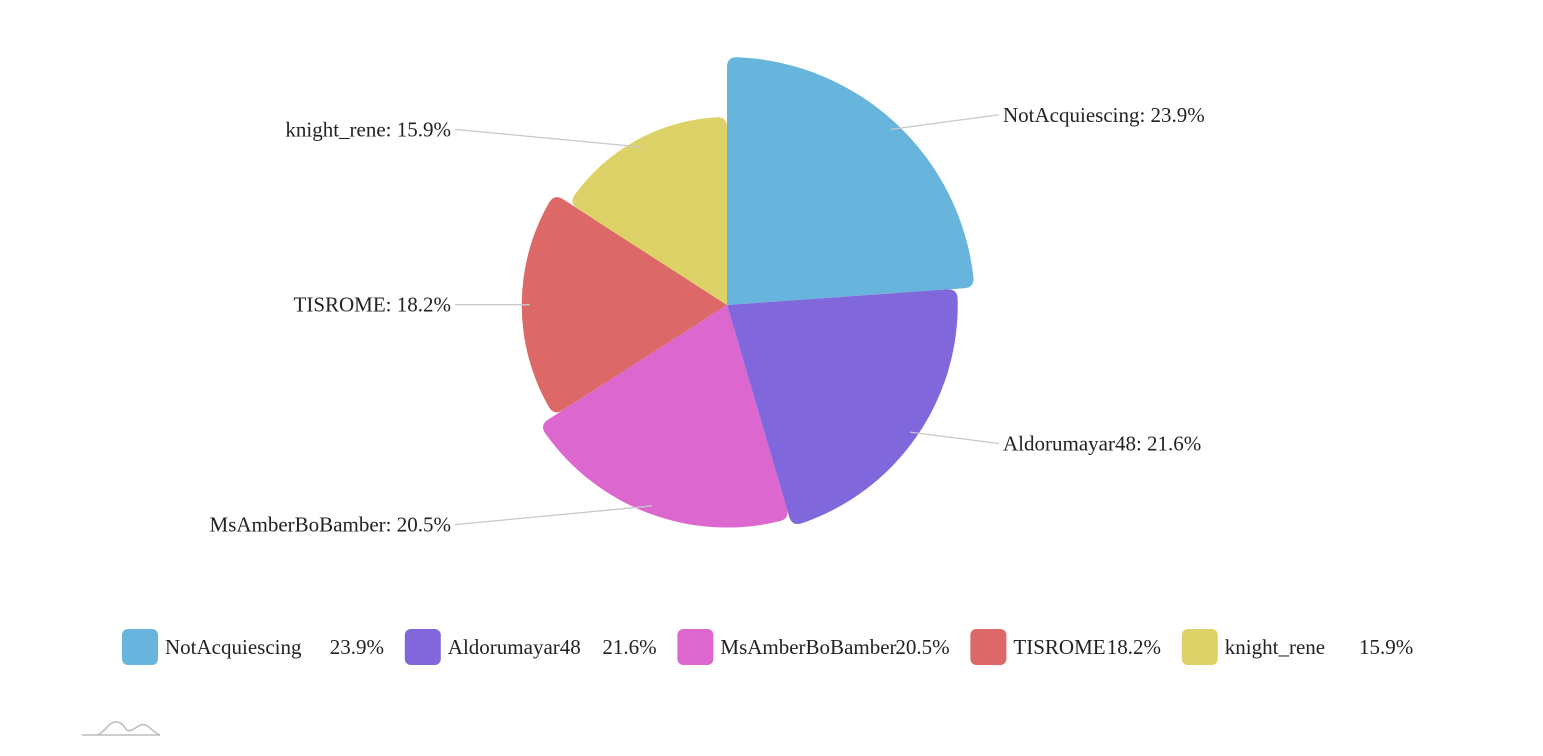  What do you see at coordinates (988, 647) in the screenshot?
I see `legend-swatch-TISROME` at bounding box center [988, 647].